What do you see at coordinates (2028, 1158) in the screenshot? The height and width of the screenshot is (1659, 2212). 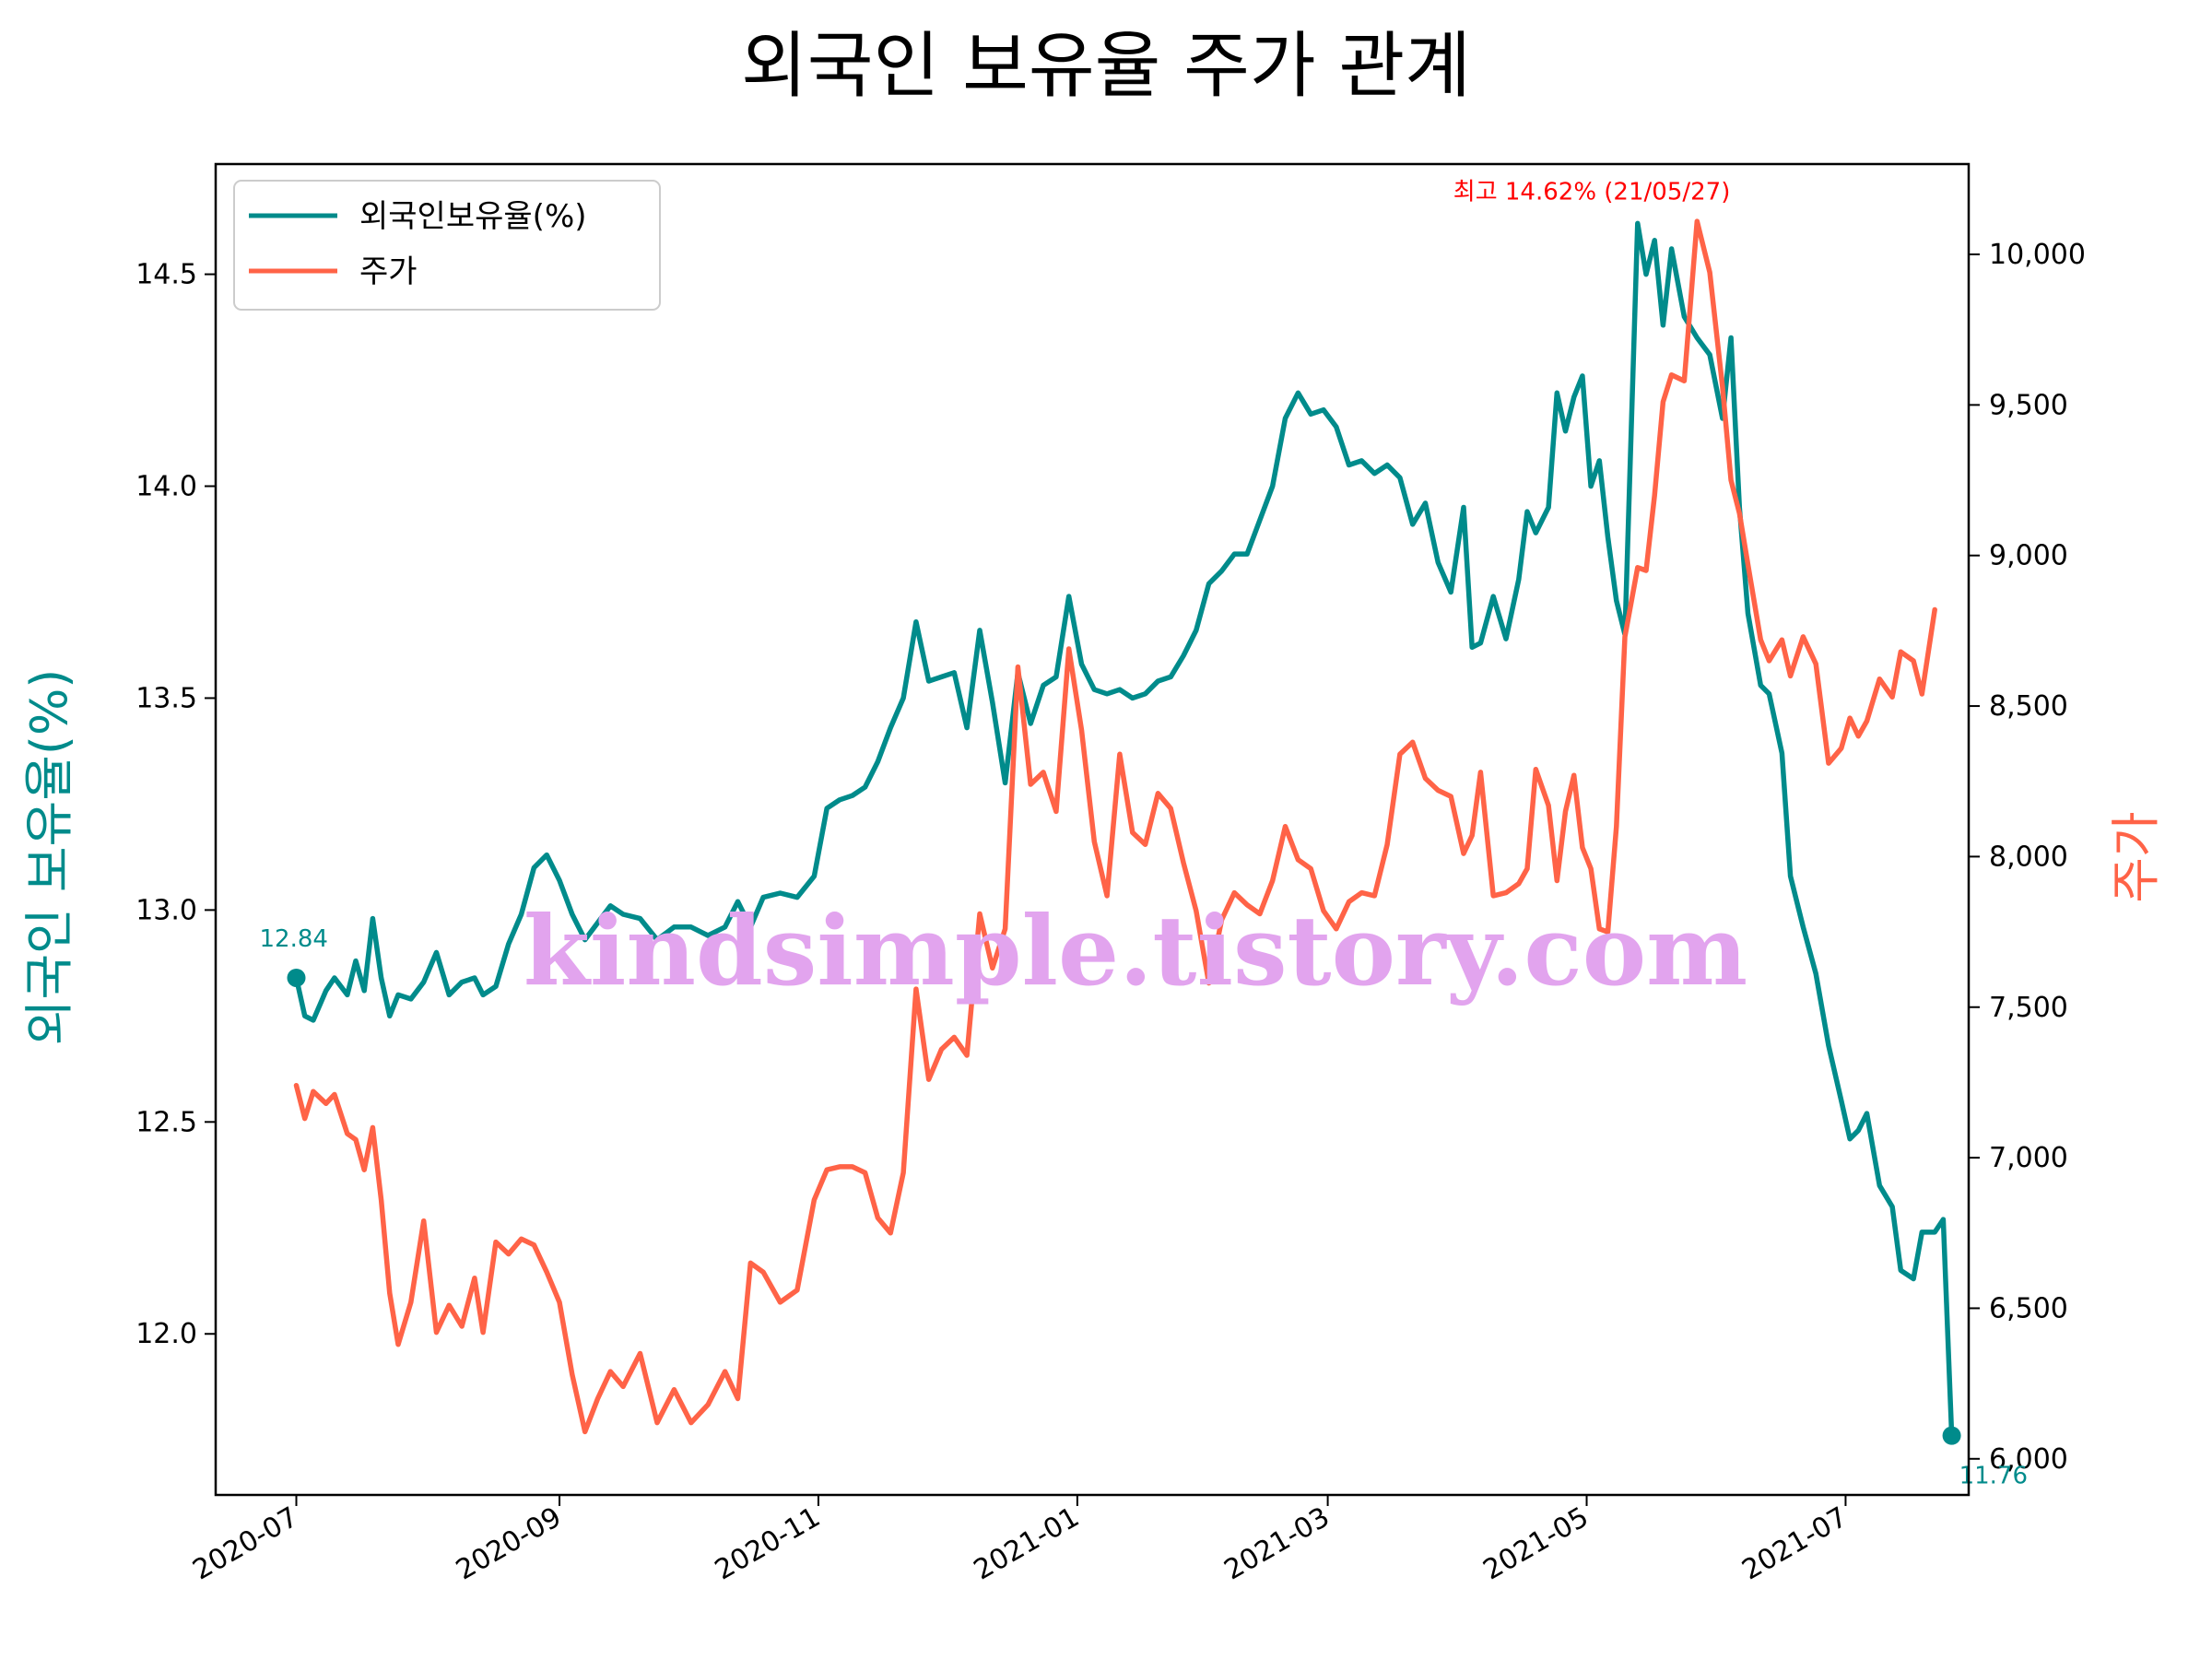 I see `y-right-tick-label: 7,000` at bounding box center [2028, 1158].